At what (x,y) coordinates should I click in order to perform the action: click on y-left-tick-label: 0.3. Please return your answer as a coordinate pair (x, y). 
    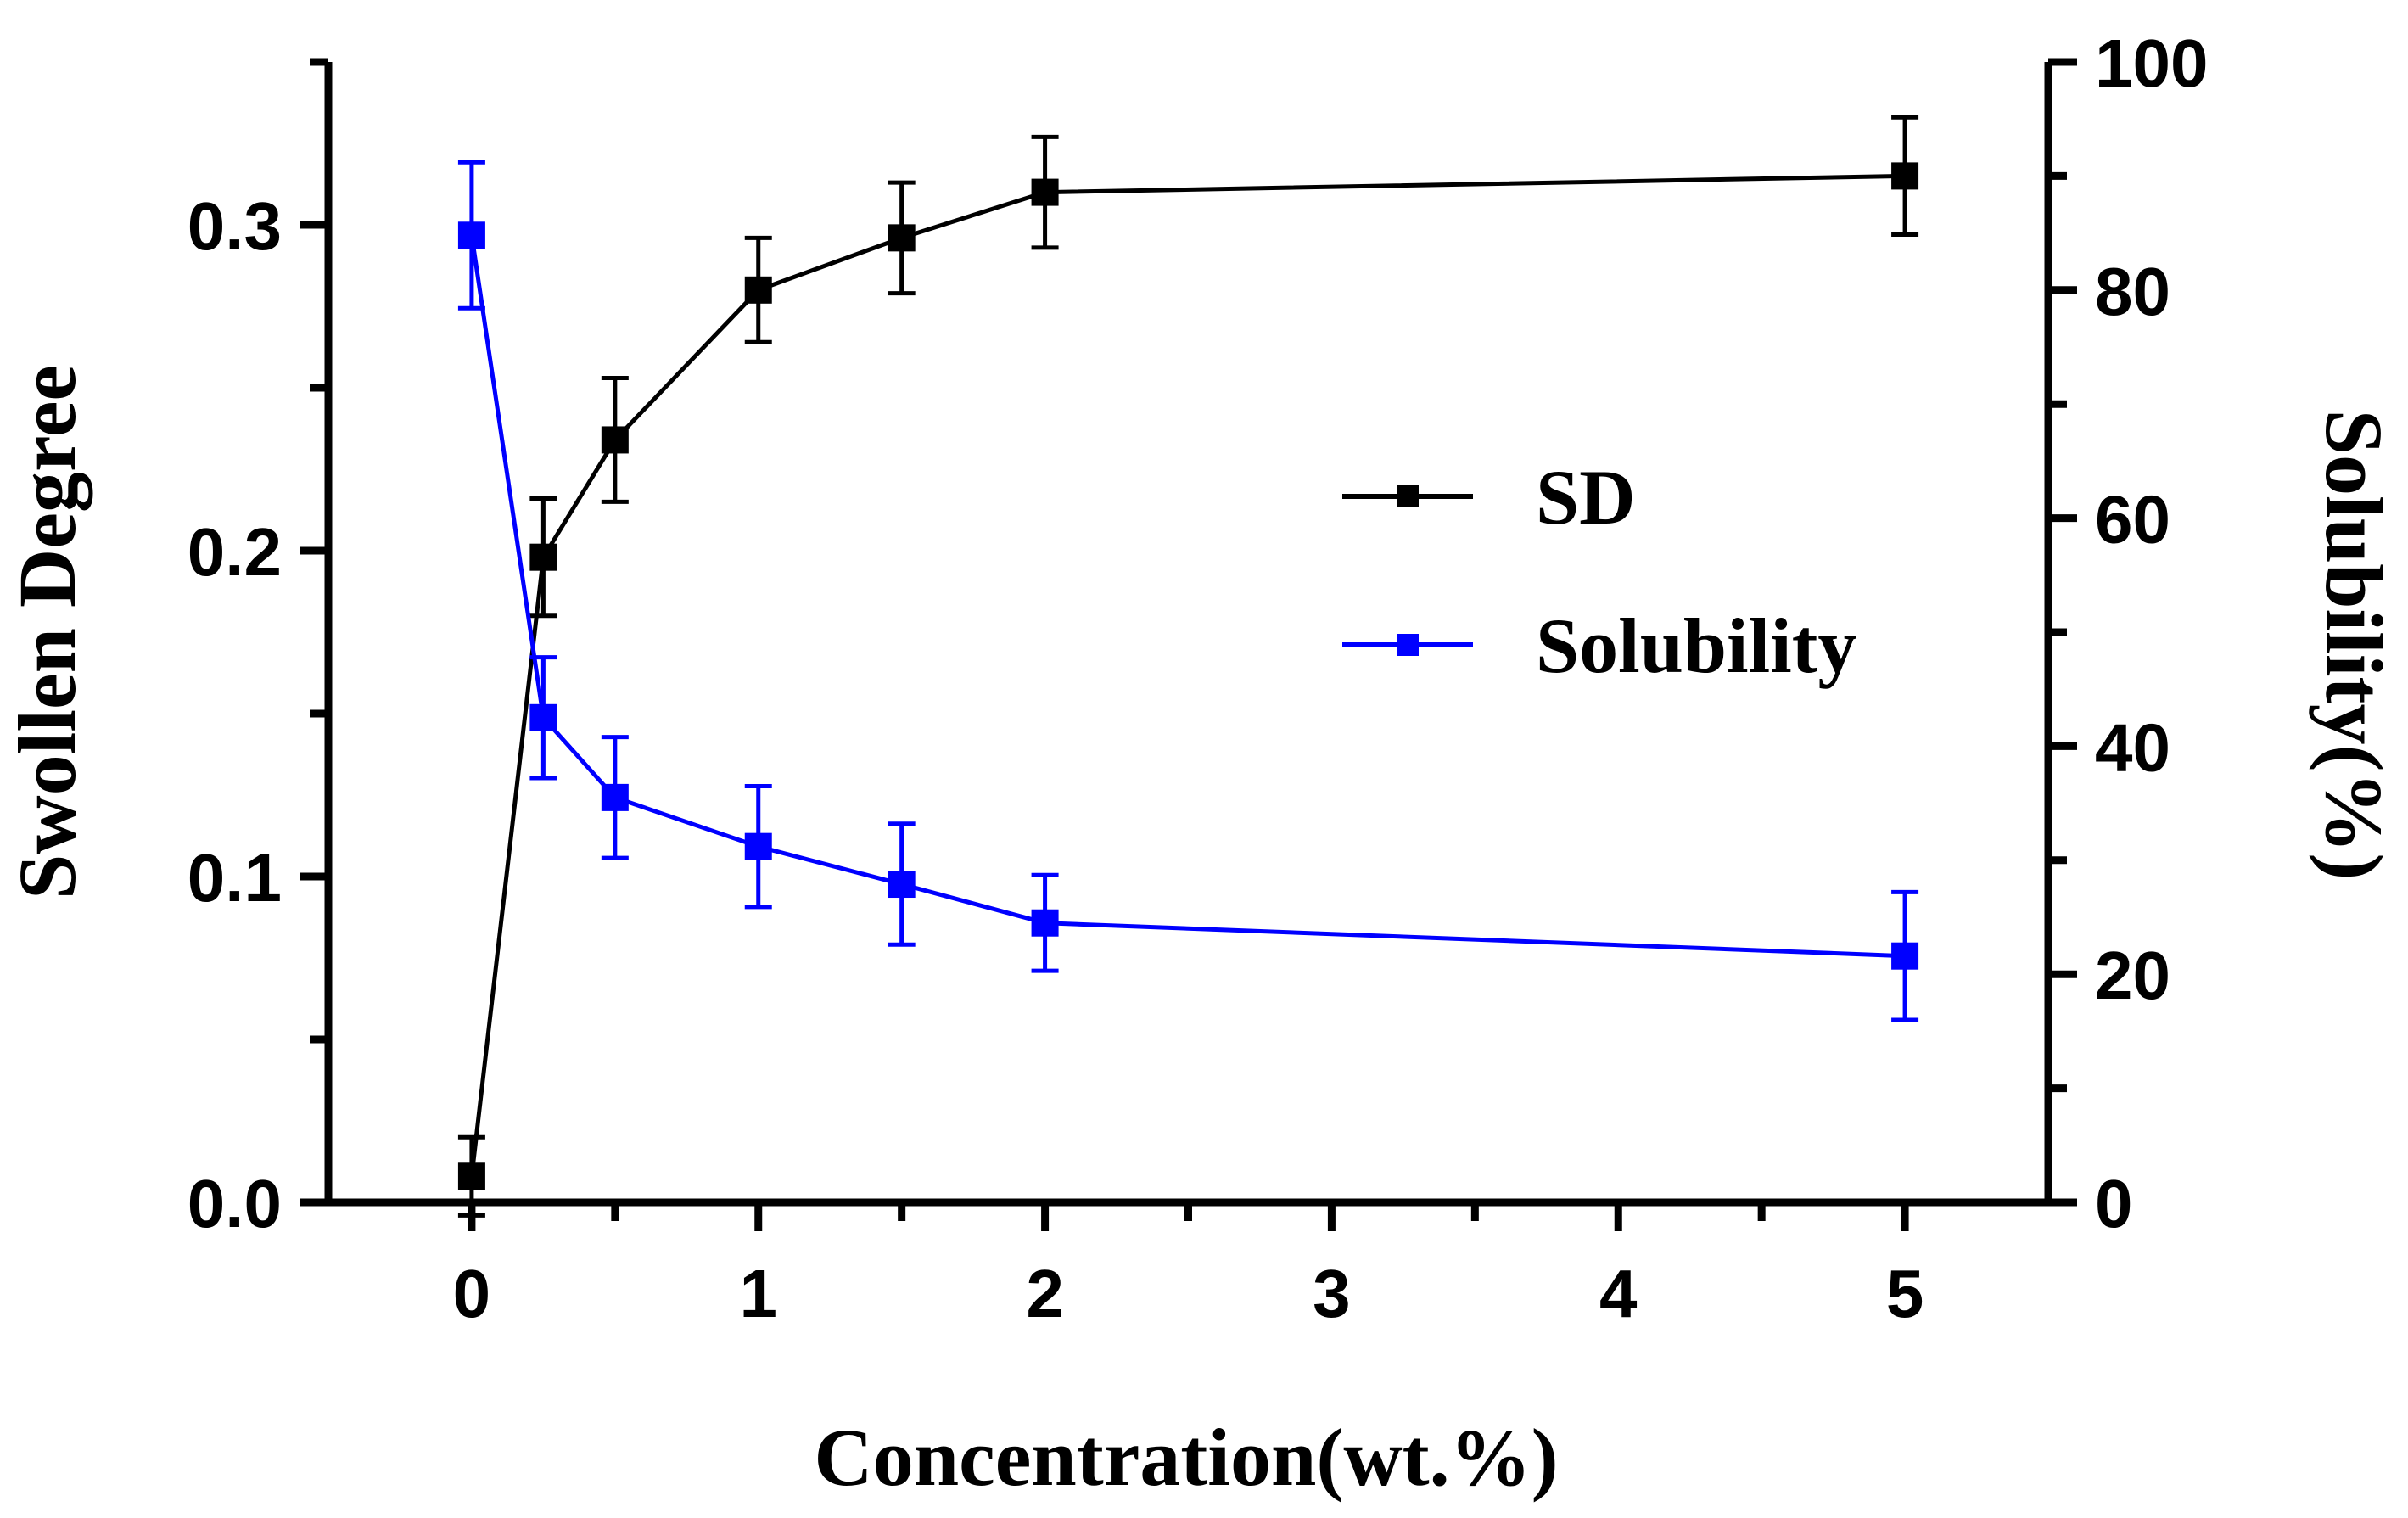
    Looking at the image, I should click on (235, 226).